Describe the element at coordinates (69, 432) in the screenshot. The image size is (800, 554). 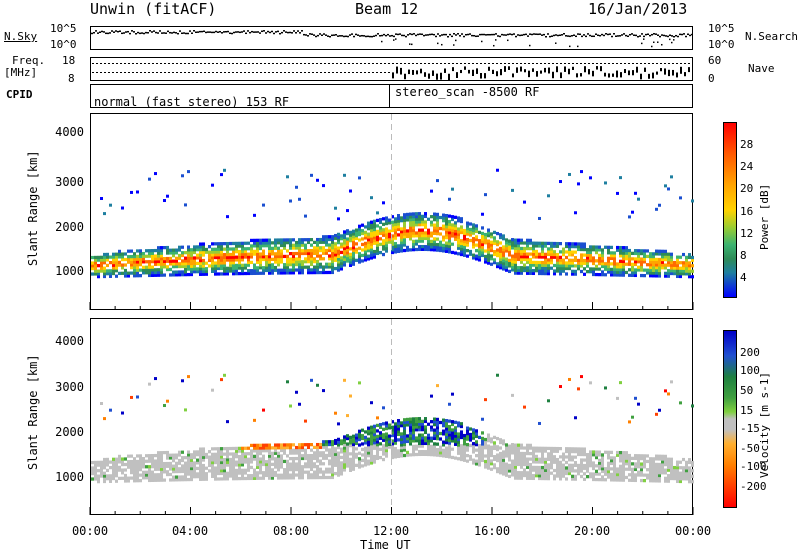
I see `velocity-ytick-2000: 2000` at that location.